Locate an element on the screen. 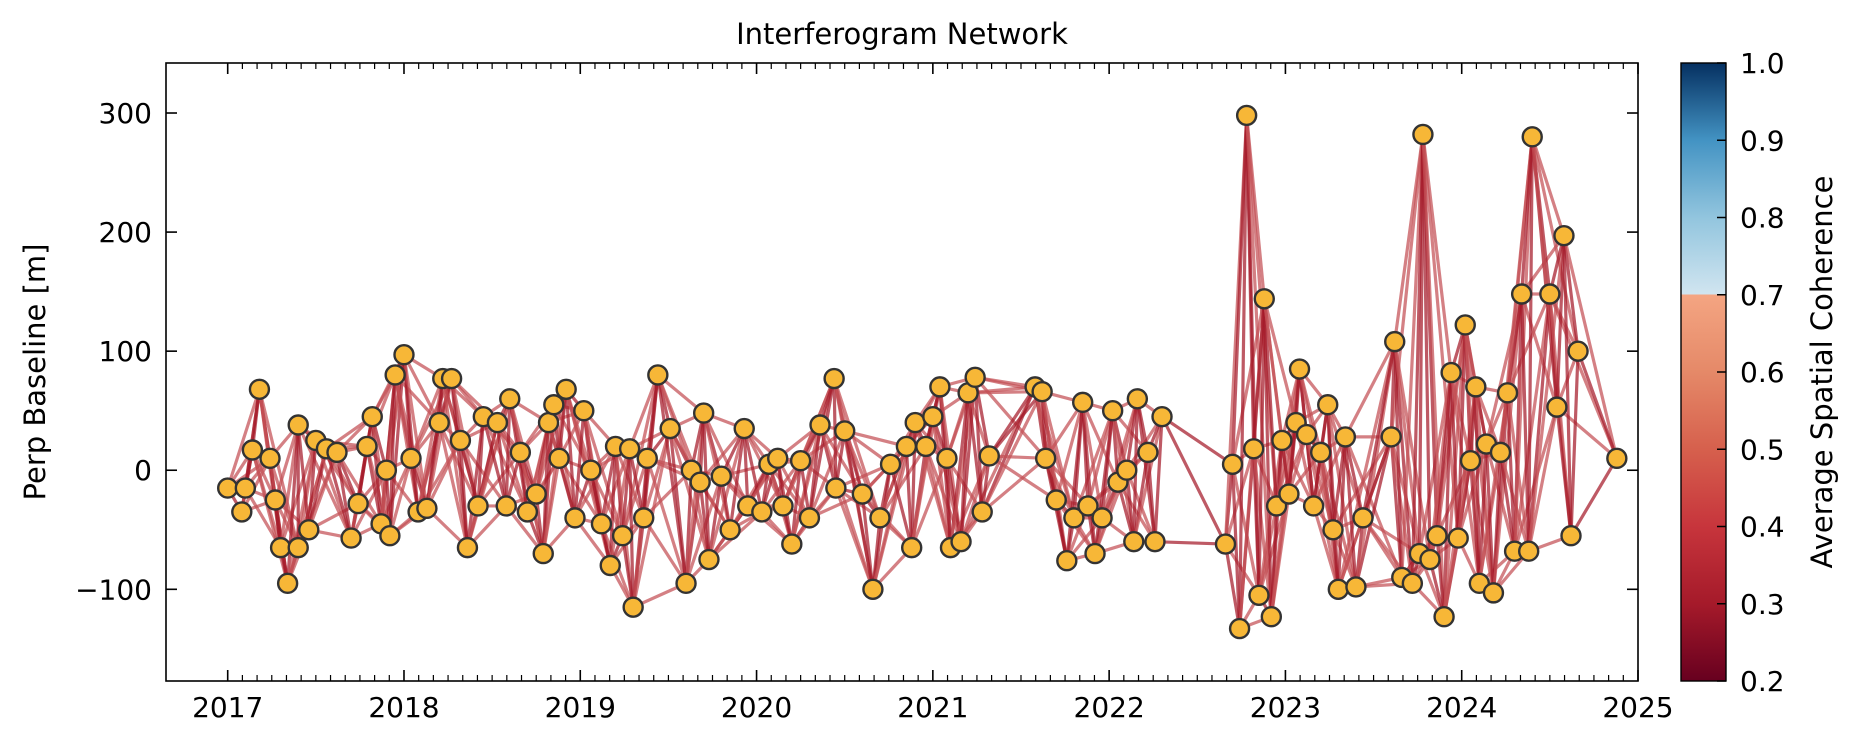  y-tick-label: 0 is located at coordinates (143, 470).